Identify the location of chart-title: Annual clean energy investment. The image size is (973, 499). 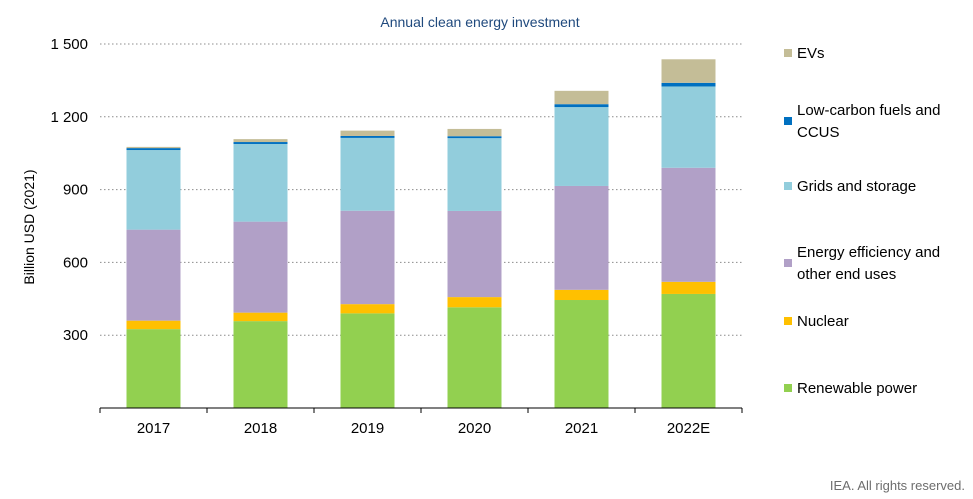
(479, 22).